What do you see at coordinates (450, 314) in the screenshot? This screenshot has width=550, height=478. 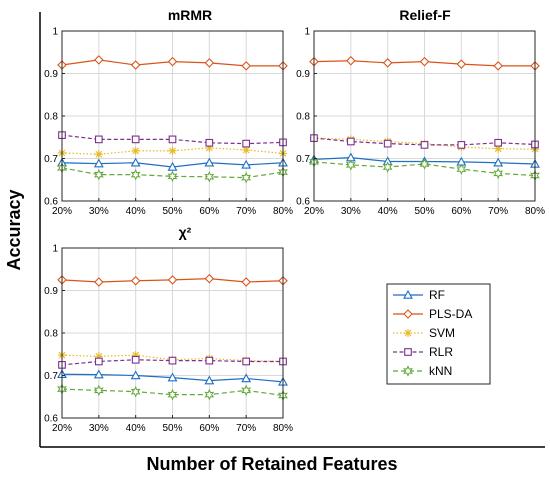 I see `legend-label-pls-da: PLS-DA` at bounding box center [450, 314].